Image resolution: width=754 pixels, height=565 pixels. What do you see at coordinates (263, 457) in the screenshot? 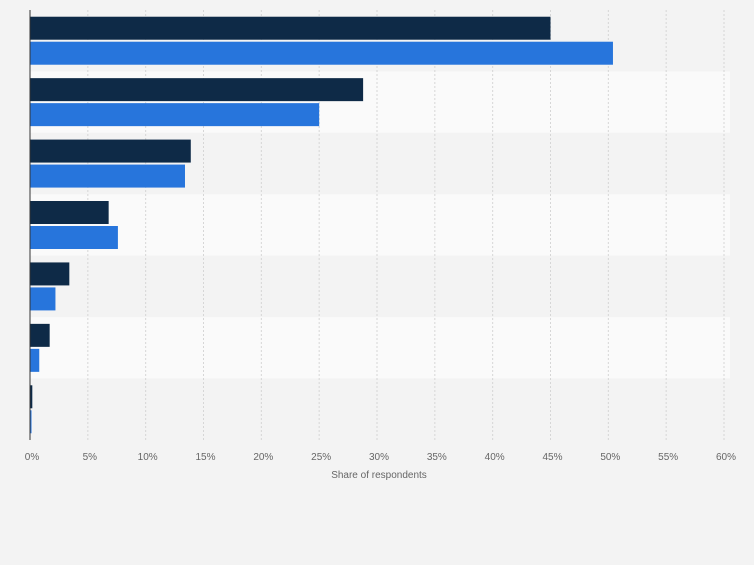
I see `x-tick-label: 20%` at bounding box center [263, 457].